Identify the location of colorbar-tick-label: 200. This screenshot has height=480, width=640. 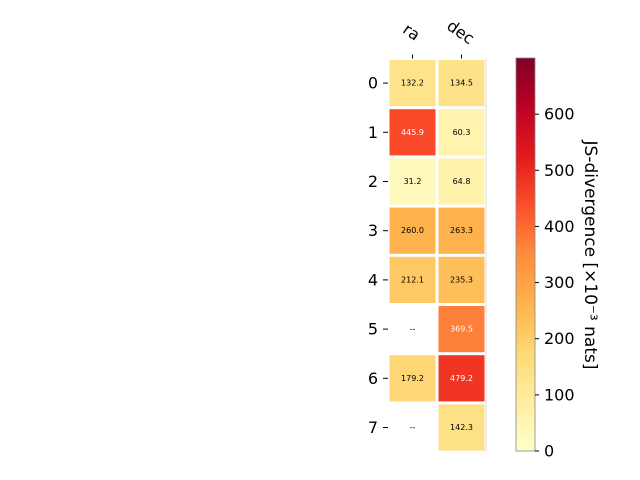
(559, 338).